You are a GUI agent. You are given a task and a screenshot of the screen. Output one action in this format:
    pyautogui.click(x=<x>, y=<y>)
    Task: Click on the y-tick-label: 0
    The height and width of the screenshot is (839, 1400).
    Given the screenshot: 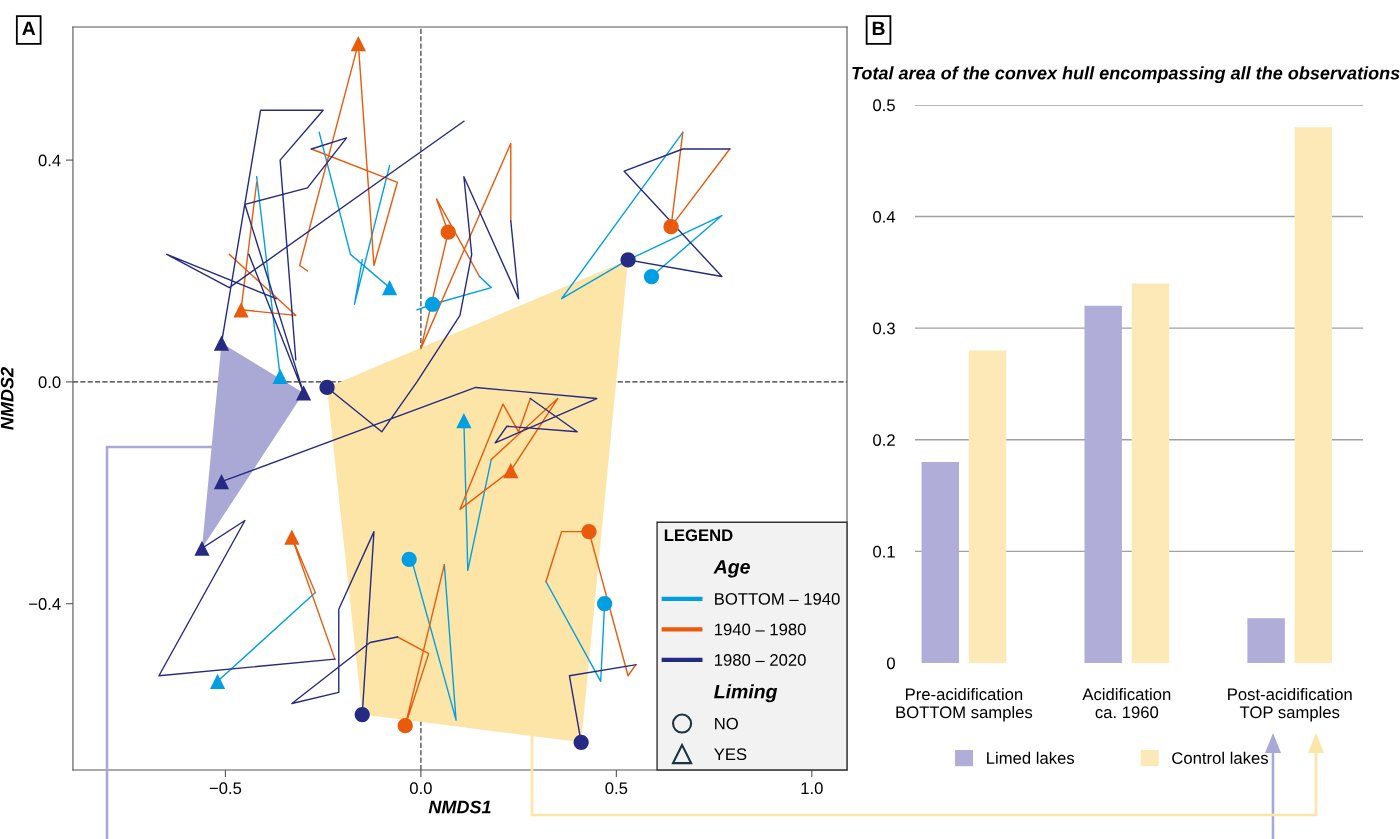 What is the action you would take?
    pyautogui.click(x=890, y=663)
    